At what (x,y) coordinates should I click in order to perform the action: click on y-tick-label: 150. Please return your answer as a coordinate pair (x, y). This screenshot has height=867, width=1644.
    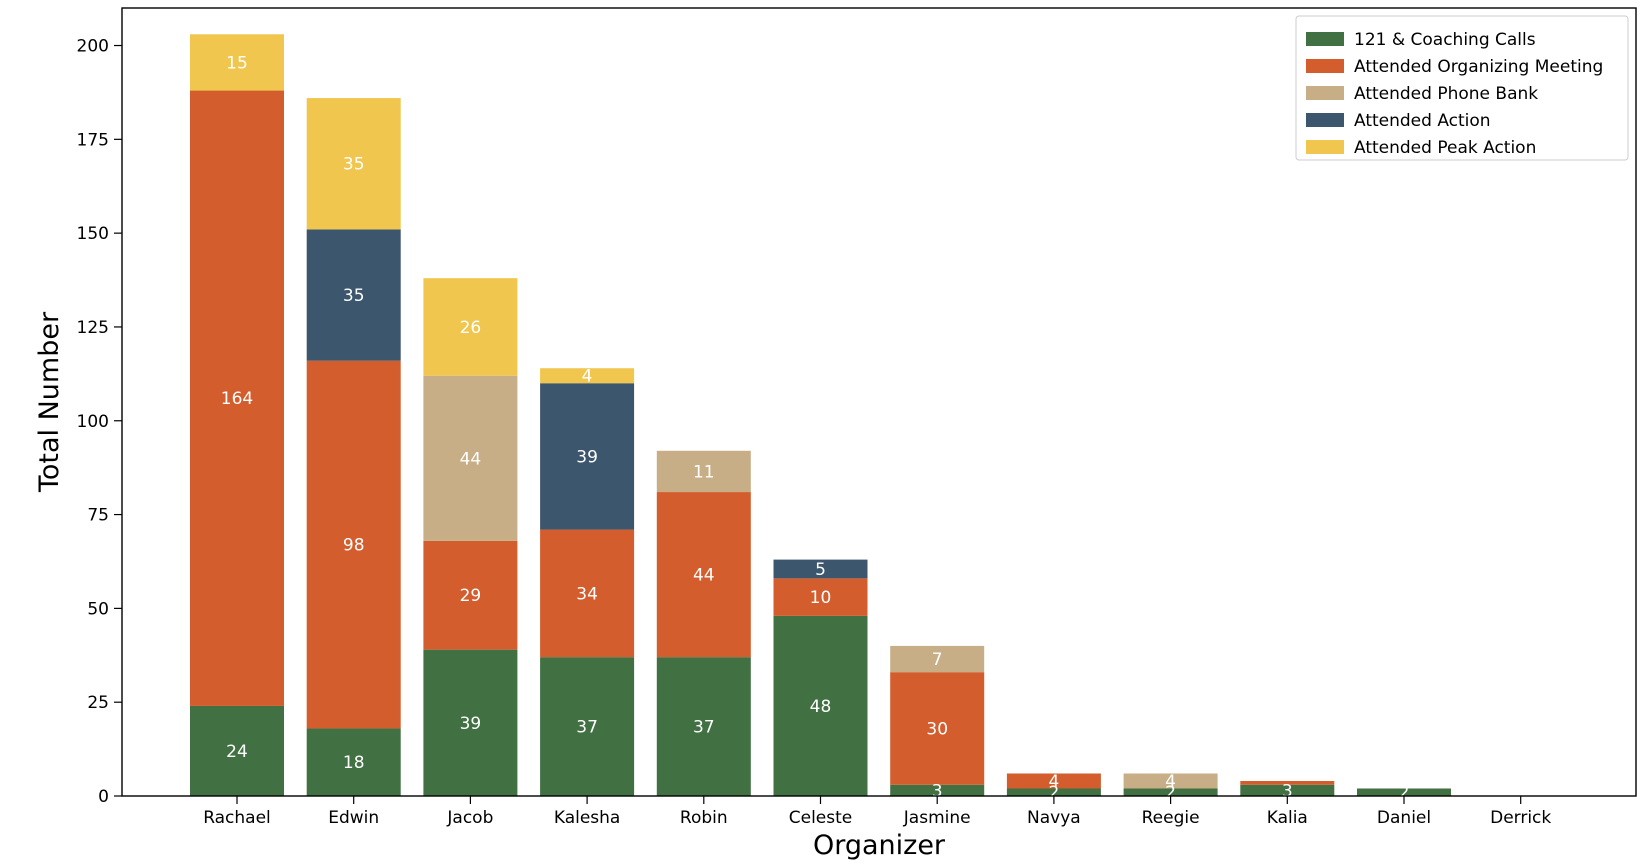
    Looking at the image, I should click on (93, 234).